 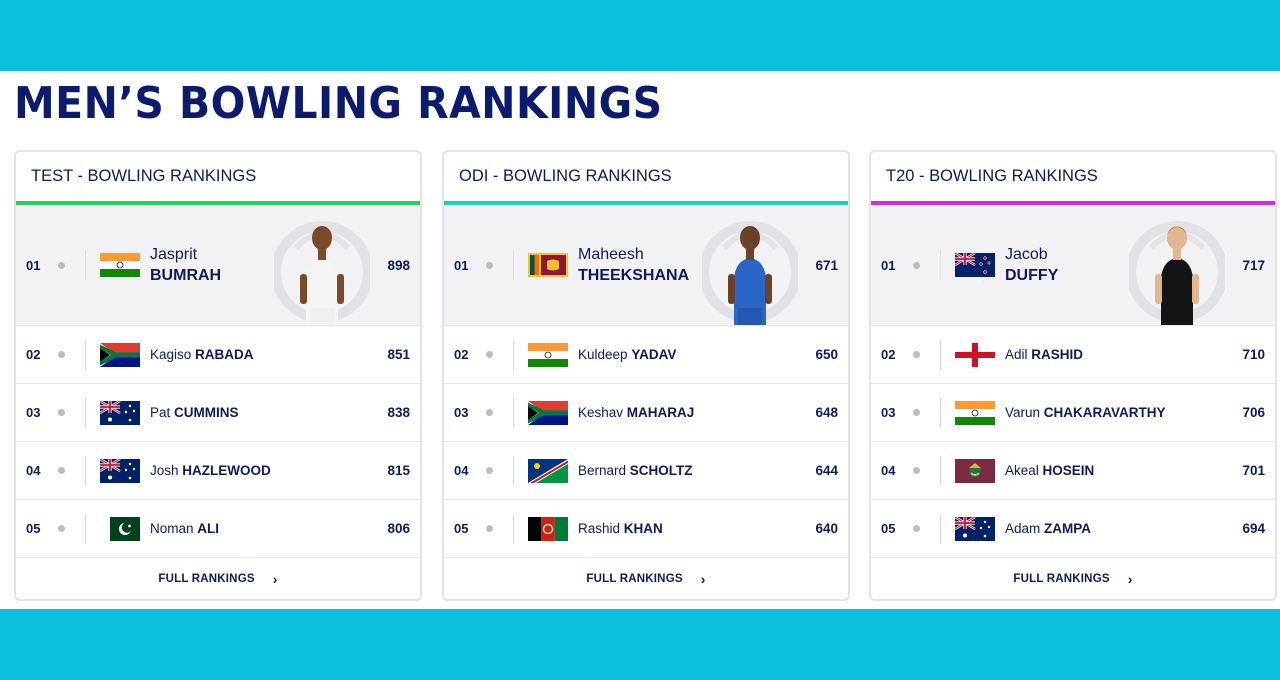 I want to click on top-ranked-row: 01 Jasprit BUMRAH 898, so click(x=218, y=265).